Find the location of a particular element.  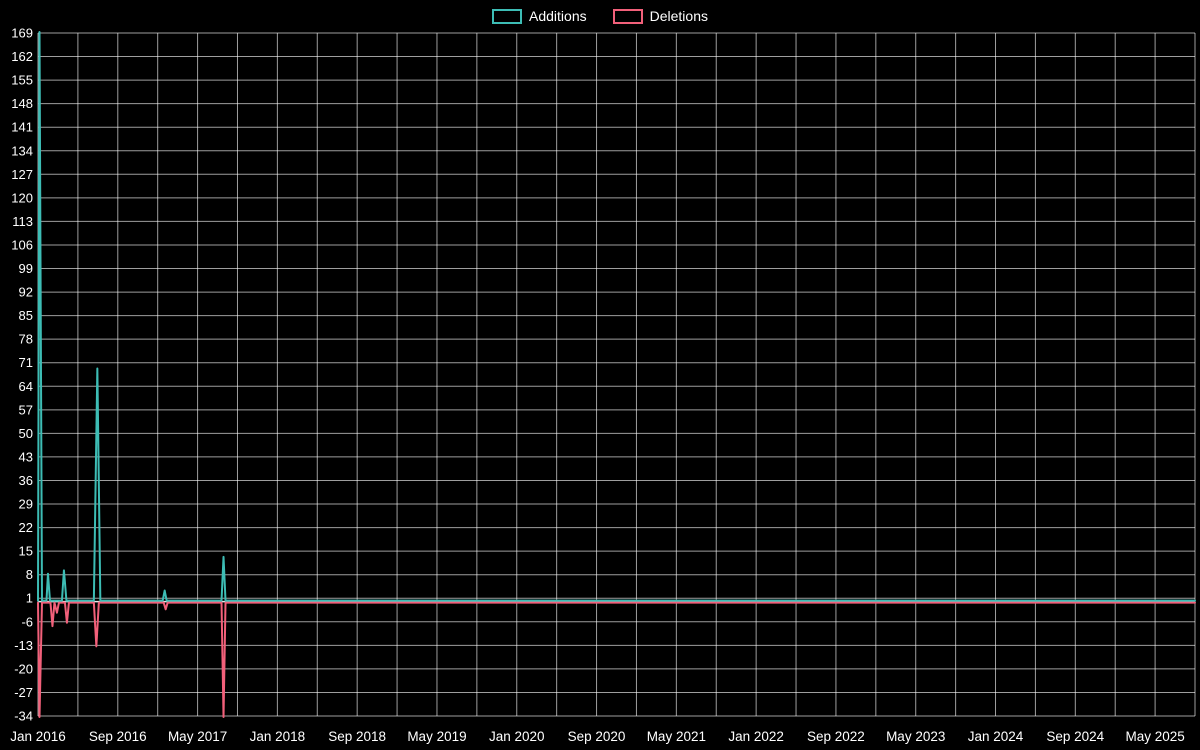

y-tick-label: 29 is located at coordinates (26, 504).